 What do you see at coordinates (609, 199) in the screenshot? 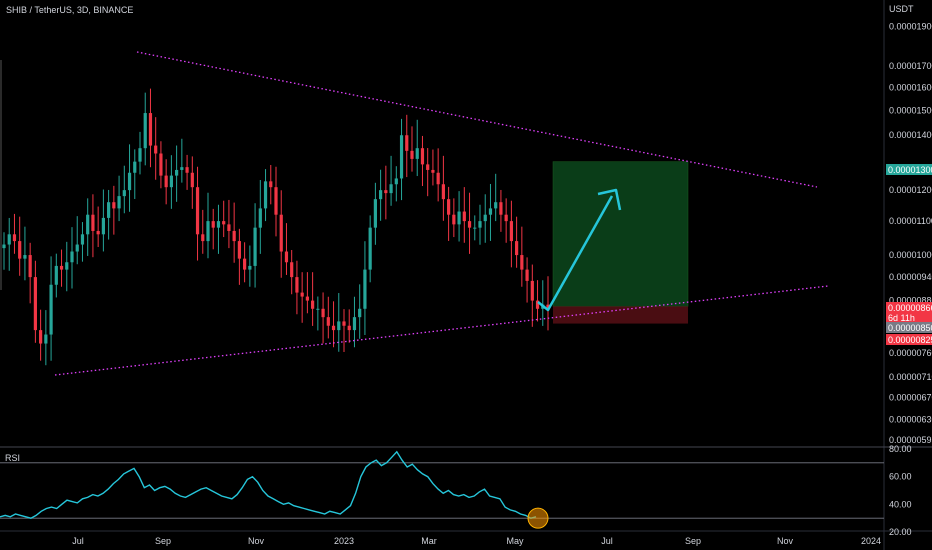
I see `projection-arrow-head` at bounding box center [609, 199].